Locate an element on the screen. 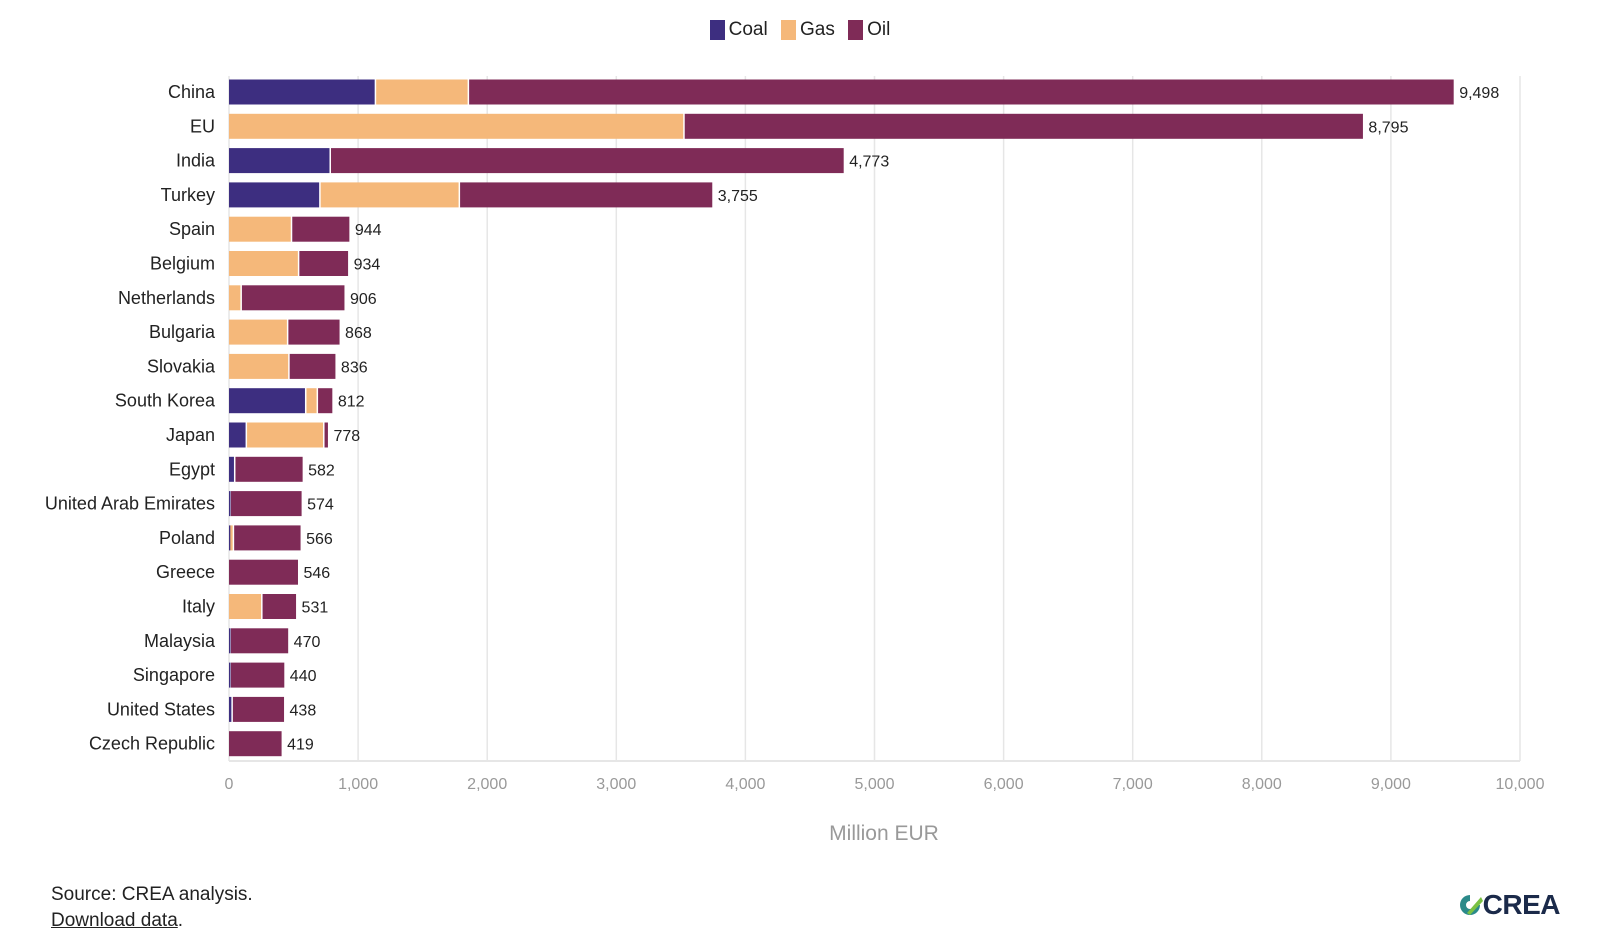 The width and height of the screenshot is (1600, 943). bar-coal-china is located at coordinates (302, 92).